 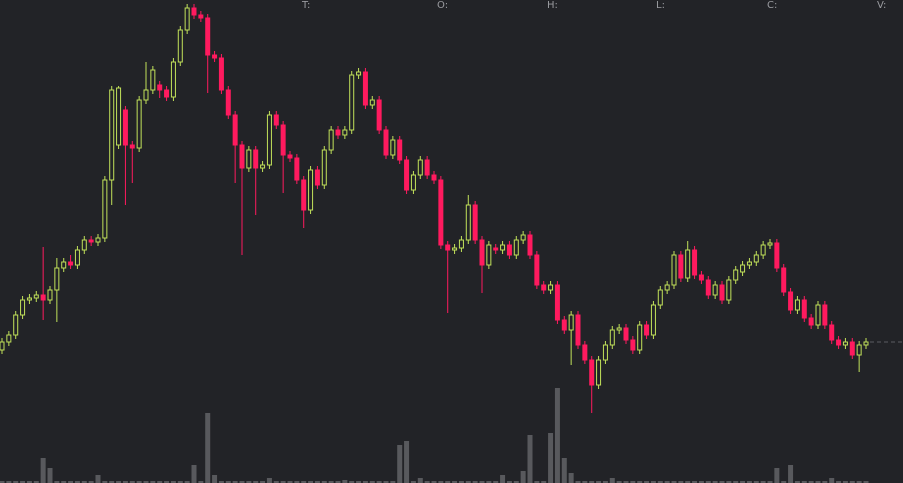 What do you see at coordinates (305, 5) in the screenshot?
I see `header-label: T:` at bounding box center [305, 5].